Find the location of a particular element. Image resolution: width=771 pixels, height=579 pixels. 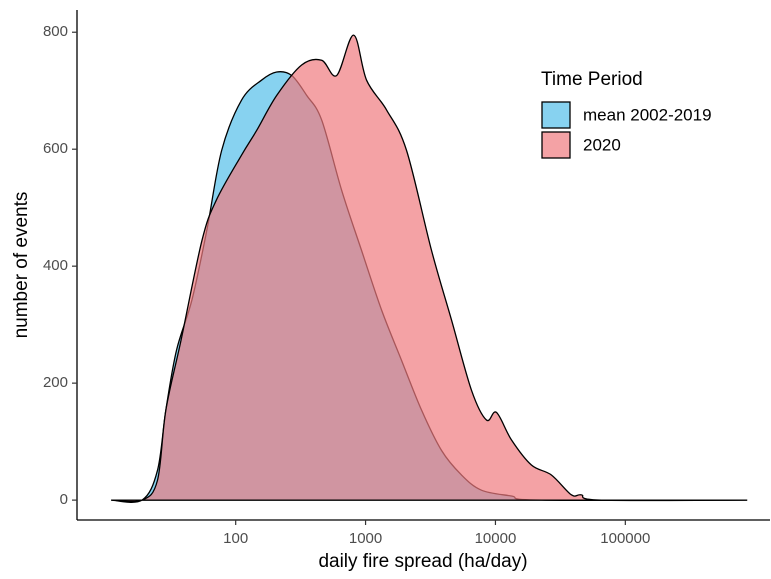

x-tick-label: 100000 is located at coordinates (625, 538).